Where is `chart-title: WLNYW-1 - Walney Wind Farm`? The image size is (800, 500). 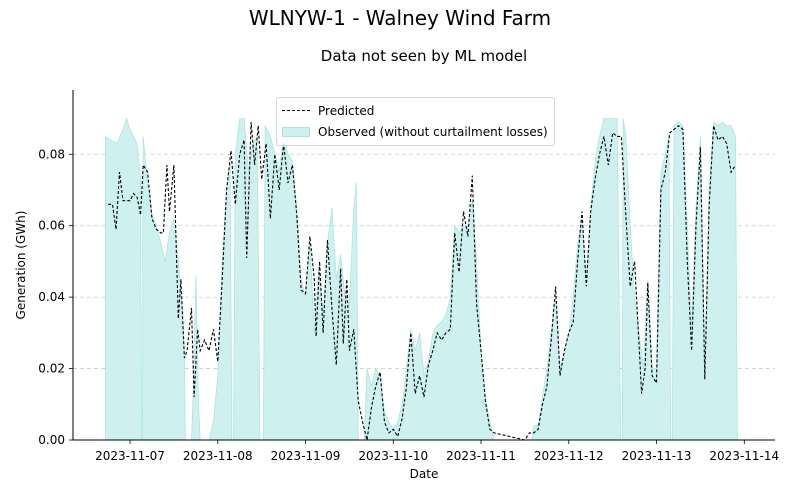
chart-title: WLNYW-1 - Walney Wind Farm is located at coordinates (400, 18).